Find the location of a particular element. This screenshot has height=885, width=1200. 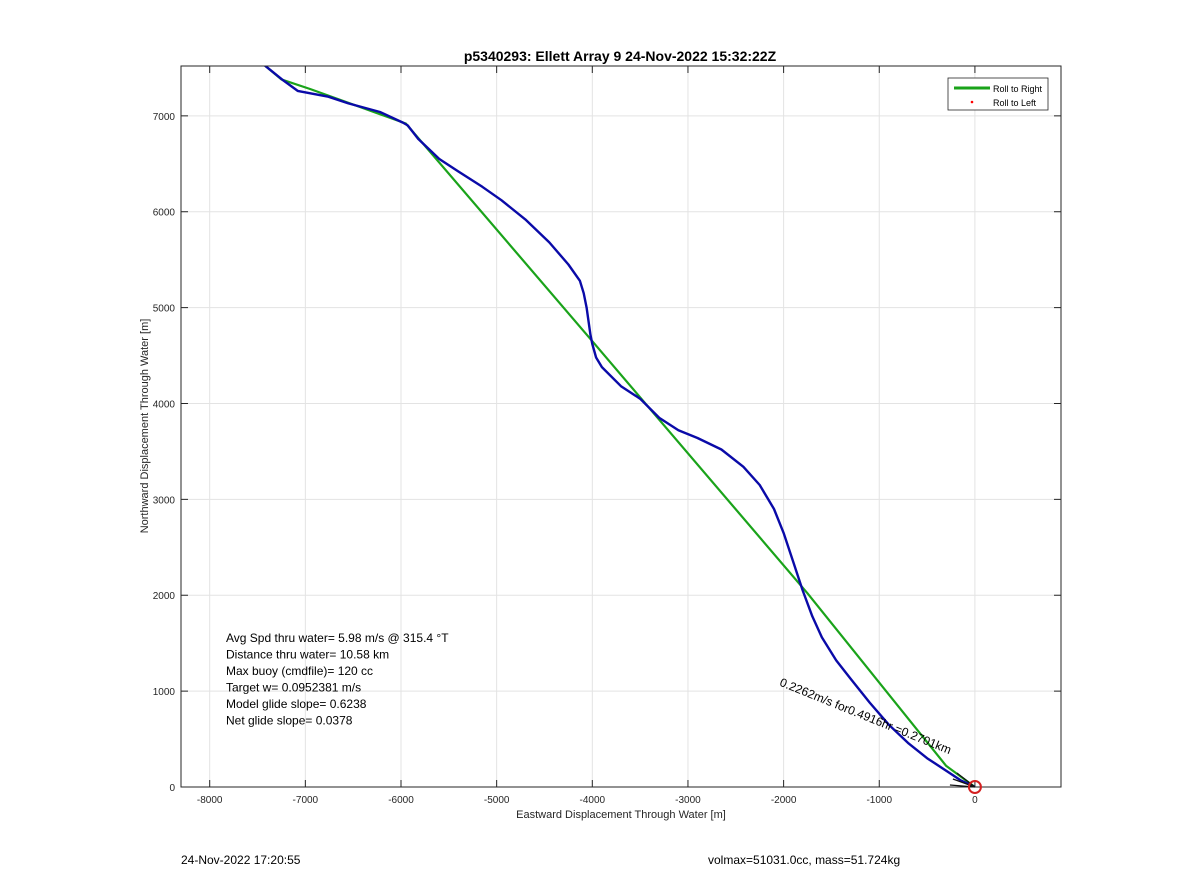

y-tick-label-4: 4000 is located at coordinates (164, 404).